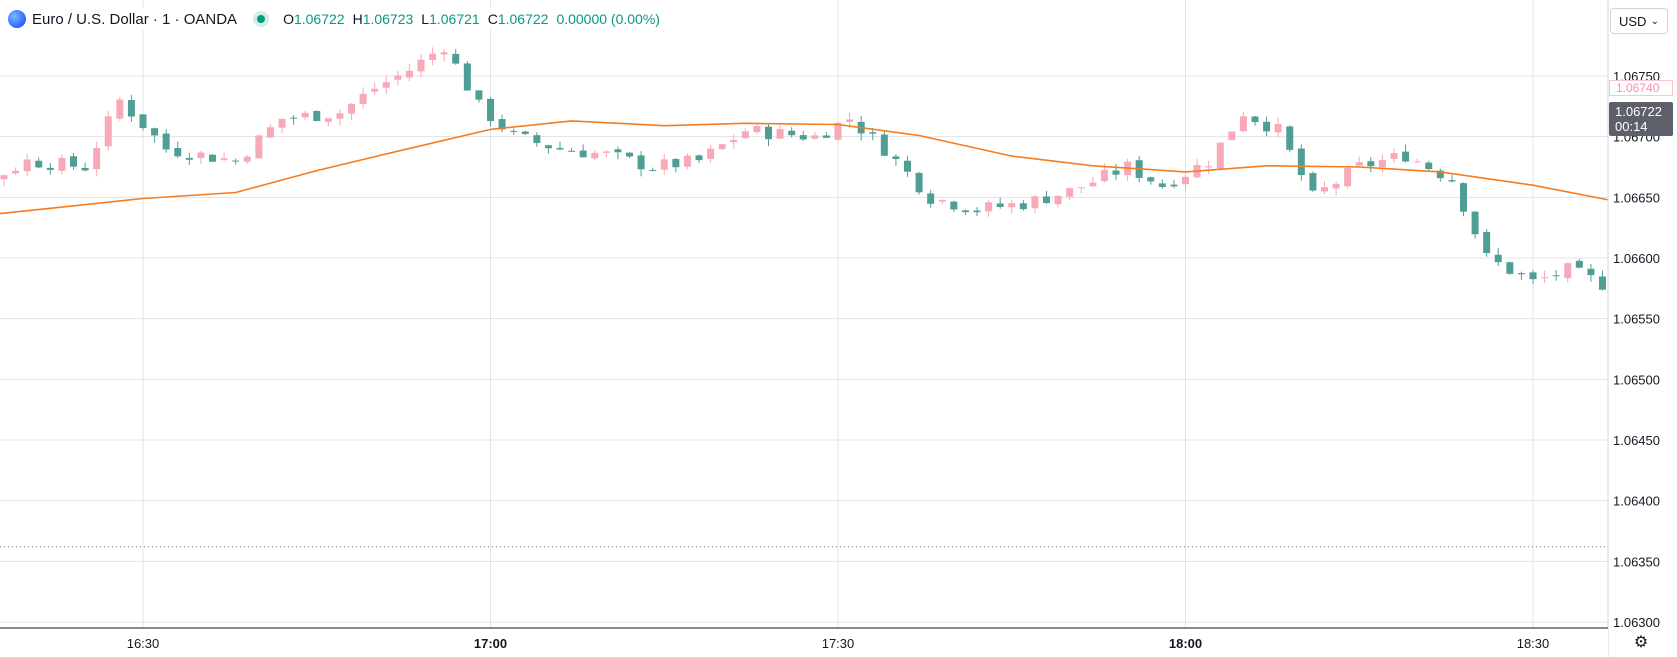  What do you see at coordinates (1641, 642) in the screenshot?
I see `gear-icon: ⚙` at bounding box center [1641, 642].